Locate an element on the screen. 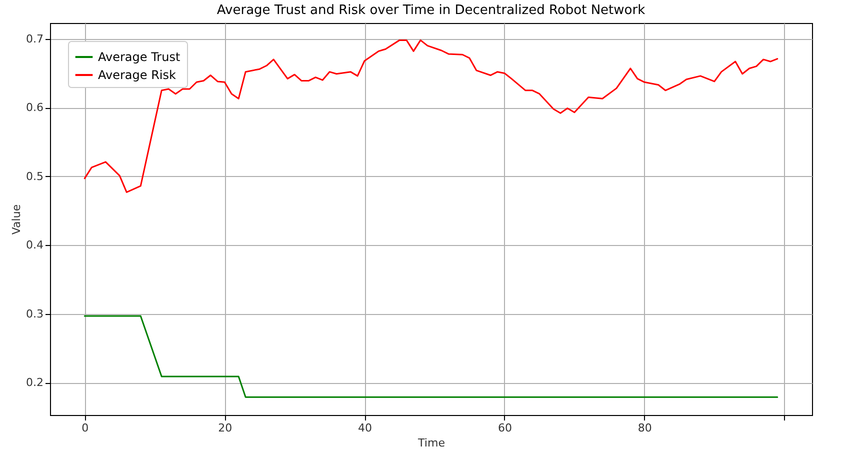  x-tick-label: 80 is located at coordinates (645, 428).